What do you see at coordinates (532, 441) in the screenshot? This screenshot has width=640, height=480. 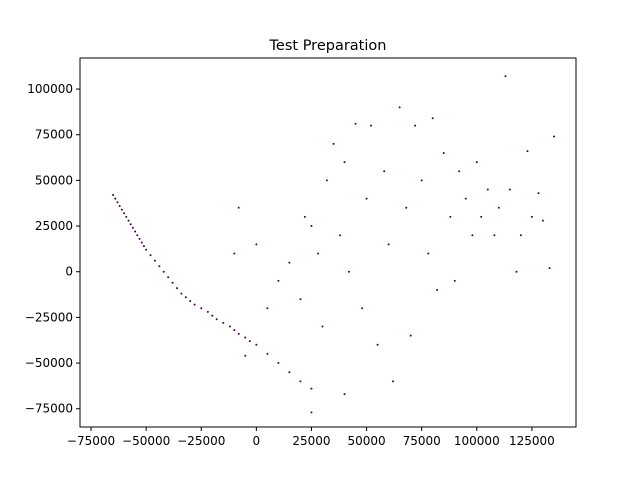 I see `x-tick-label: 125000` at bounding box center [532, 441].